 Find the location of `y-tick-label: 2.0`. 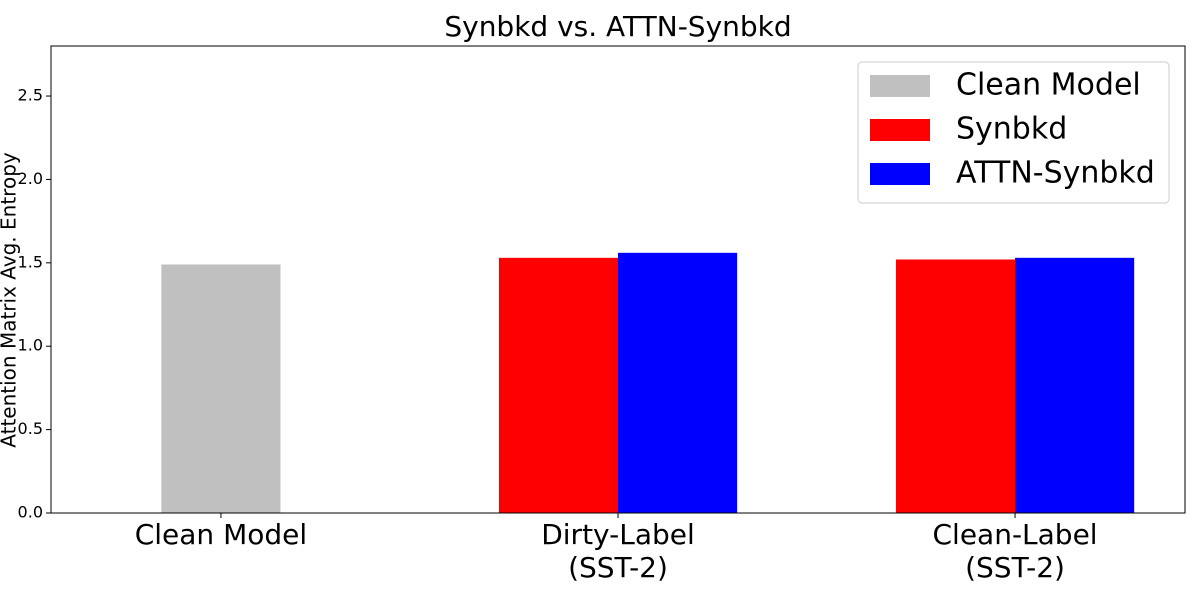

y-tick-label: 2.0 is located at coordinates (30, 178).